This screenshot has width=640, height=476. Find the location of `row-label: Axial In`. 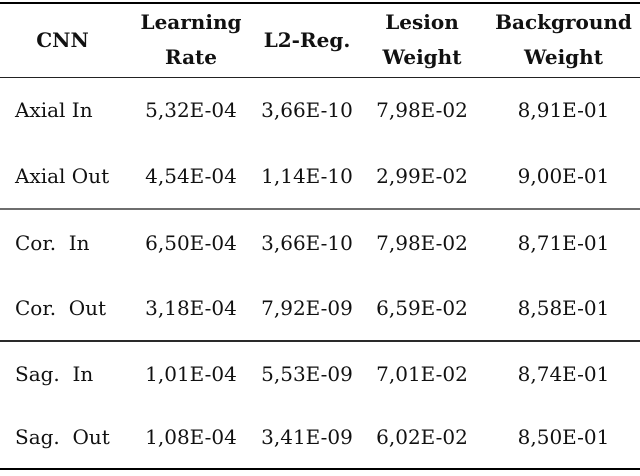

row-label: Axial In is located at coordinates (54, 110).